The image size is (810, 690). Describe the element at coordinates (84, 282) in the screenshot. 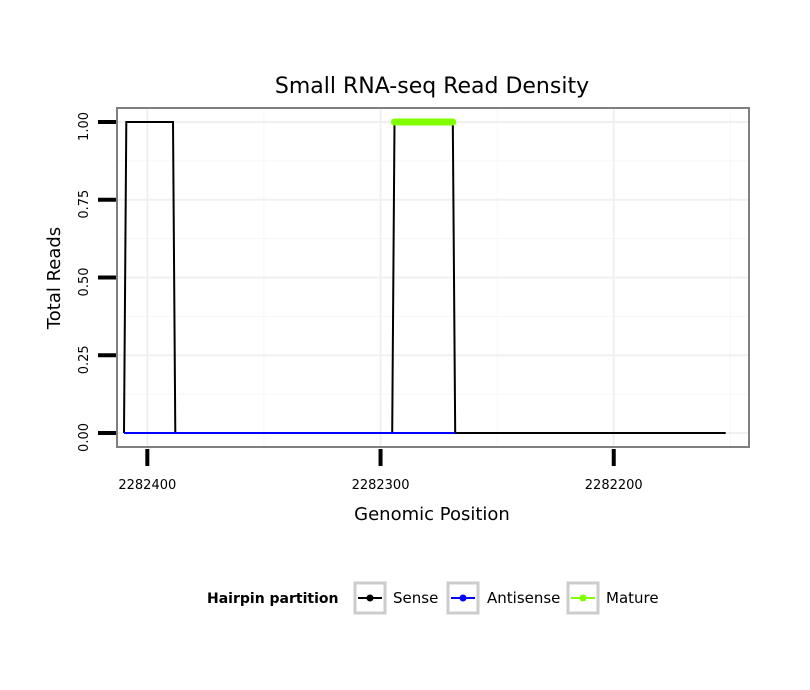

I see `y-tick-label: 0.50` at that location.